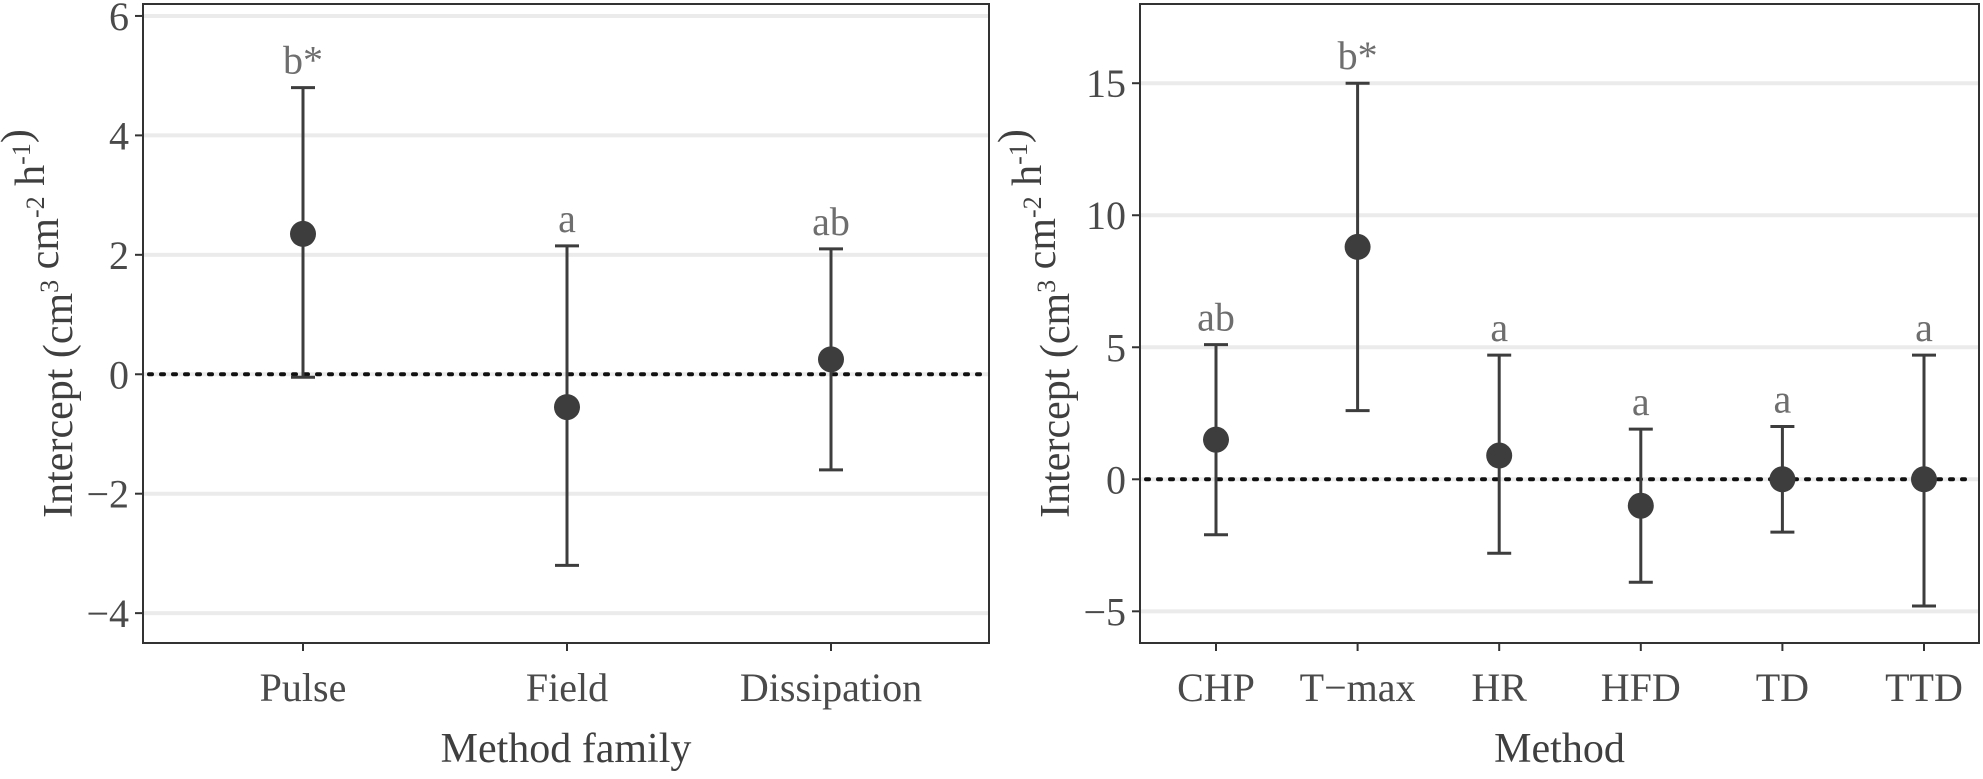  What do you see at coordinates (107, 613) in the screenshot?
I see `y-tick-label: −4` at bounding box center [107, 613].